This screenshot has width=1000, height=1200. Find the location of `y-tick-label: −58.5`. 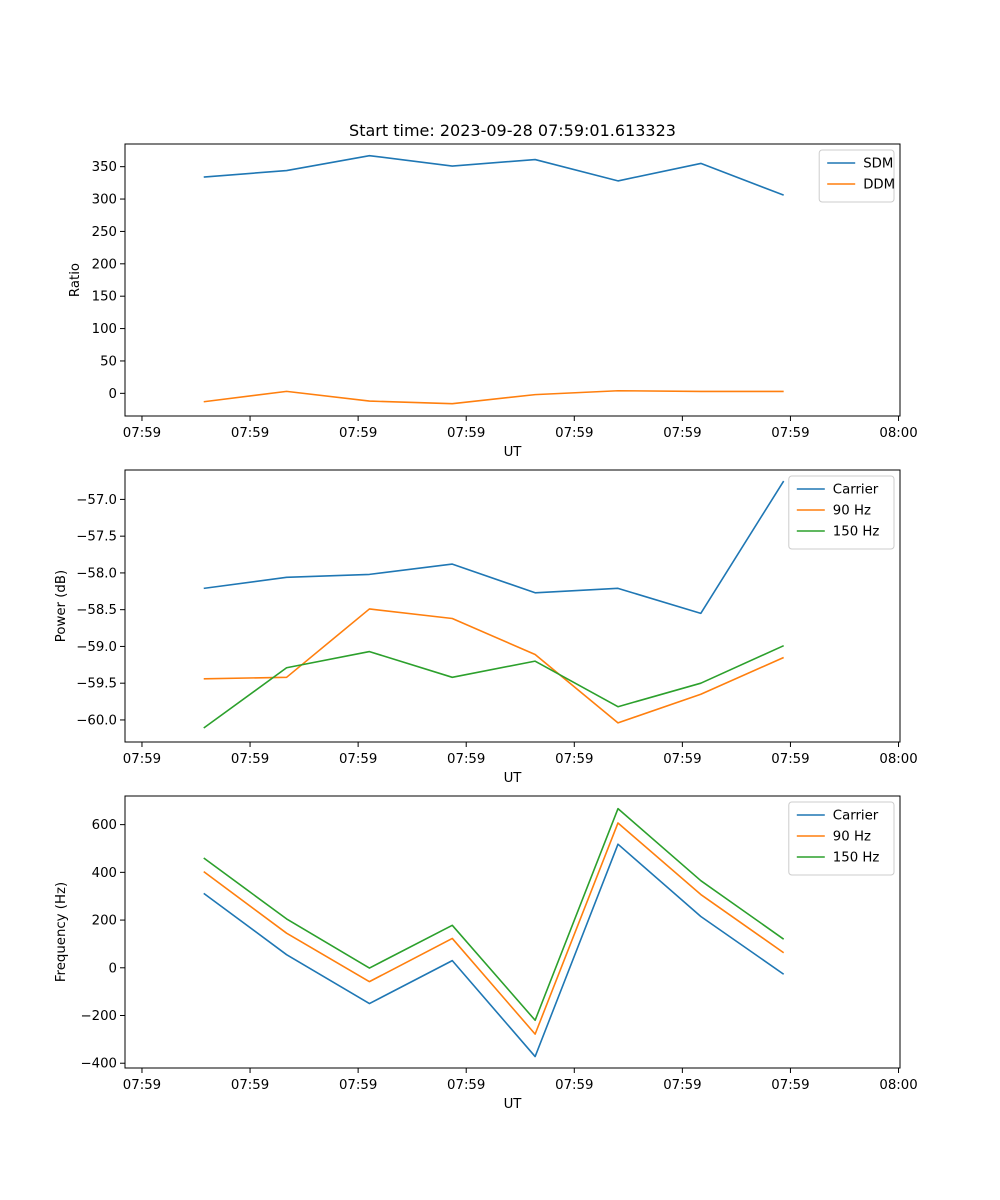

y-tick-label: −58.5 is located at coordinates (96, 610).